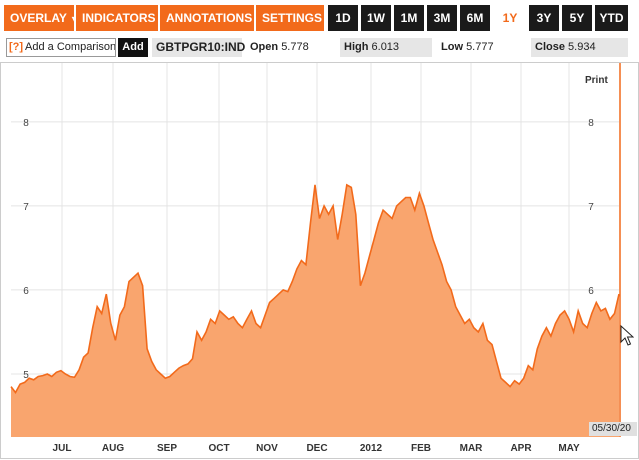 The width and height of the screenshot is (639, 460). Describe the element at coordinates (371, 448) in the screenshot. I see `x-tick-label: 2012` at that location.